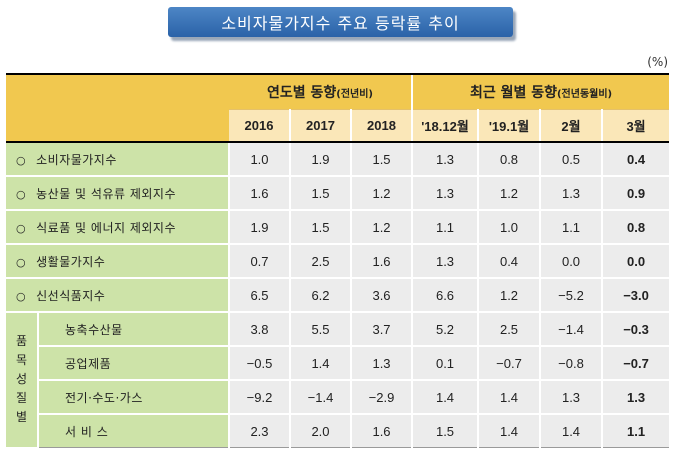  What do you see at coordinates (338, 227) in the screenshot?
I see `table-row: ○ 식료품 및 에너지 제외지수 1.9 1.5 1.2 1.1 1.0 1.1 0.8` at bounding box center [338, 227].